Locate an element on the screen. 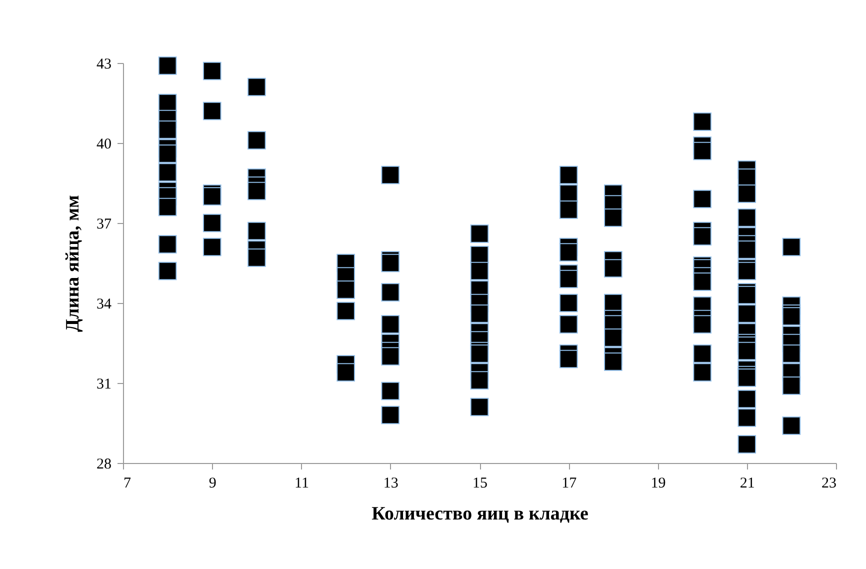 The image size is (866, 569). y-tick-label: 37 is located at coordinates (104, 224).